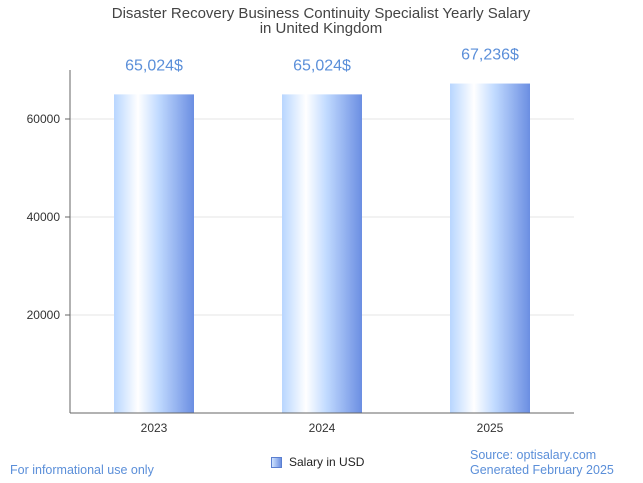  I want to click on y-tick-label: 20000, so click(44, 315).